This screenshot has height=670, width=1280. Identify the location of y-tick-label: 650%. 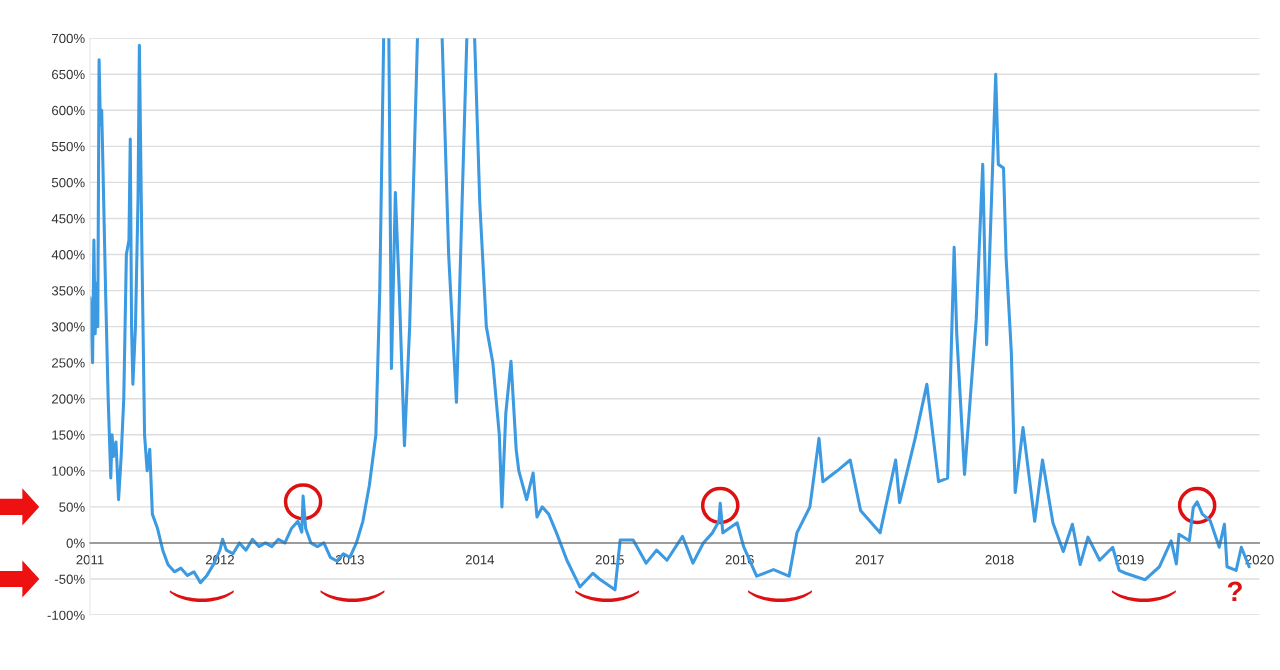
(68, 74).